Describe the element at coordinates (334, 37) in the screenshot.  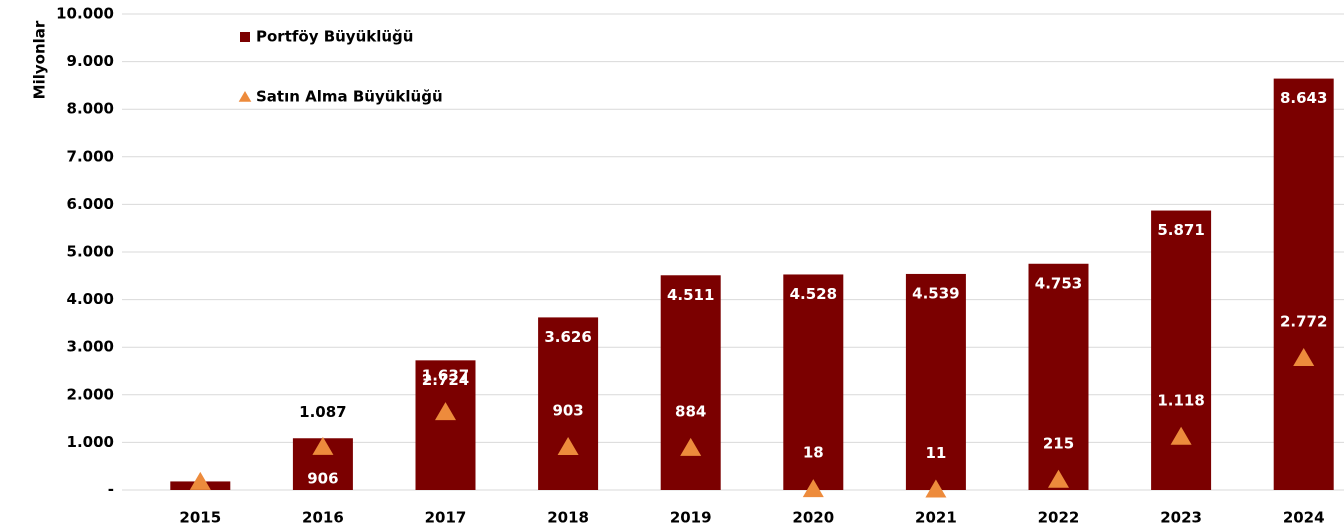
I see `legend-label: Portföy Büyüklüğü` at that location.